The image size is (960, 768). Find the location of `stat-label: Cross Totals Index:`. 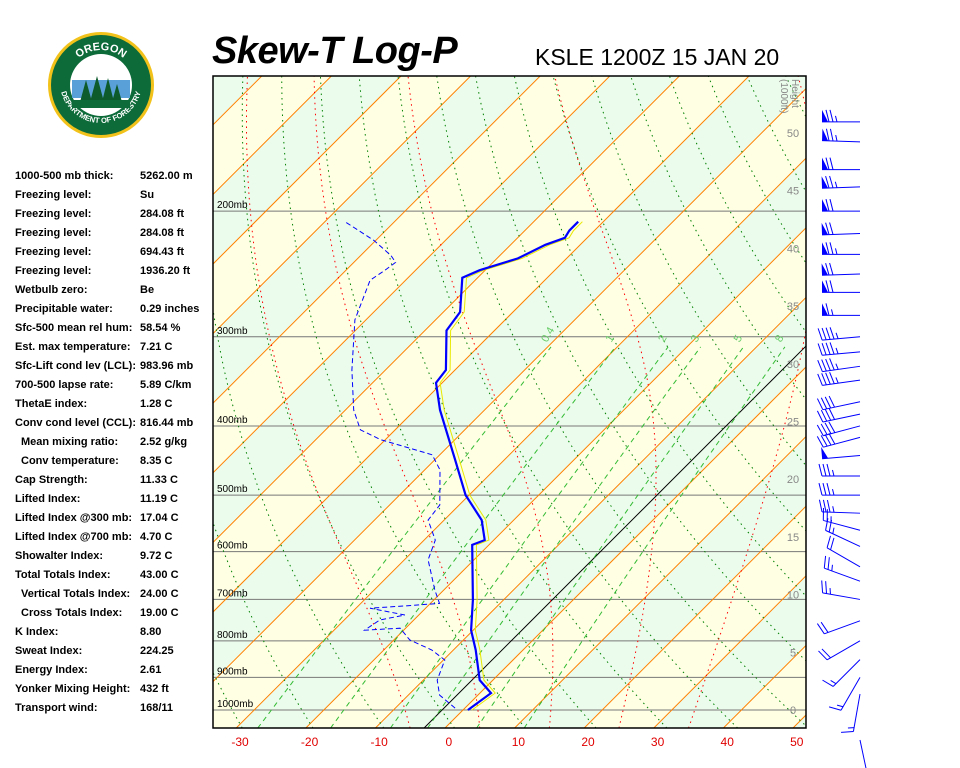

stat-label: Cross Totals Index: is located at coordinates (72, 613).